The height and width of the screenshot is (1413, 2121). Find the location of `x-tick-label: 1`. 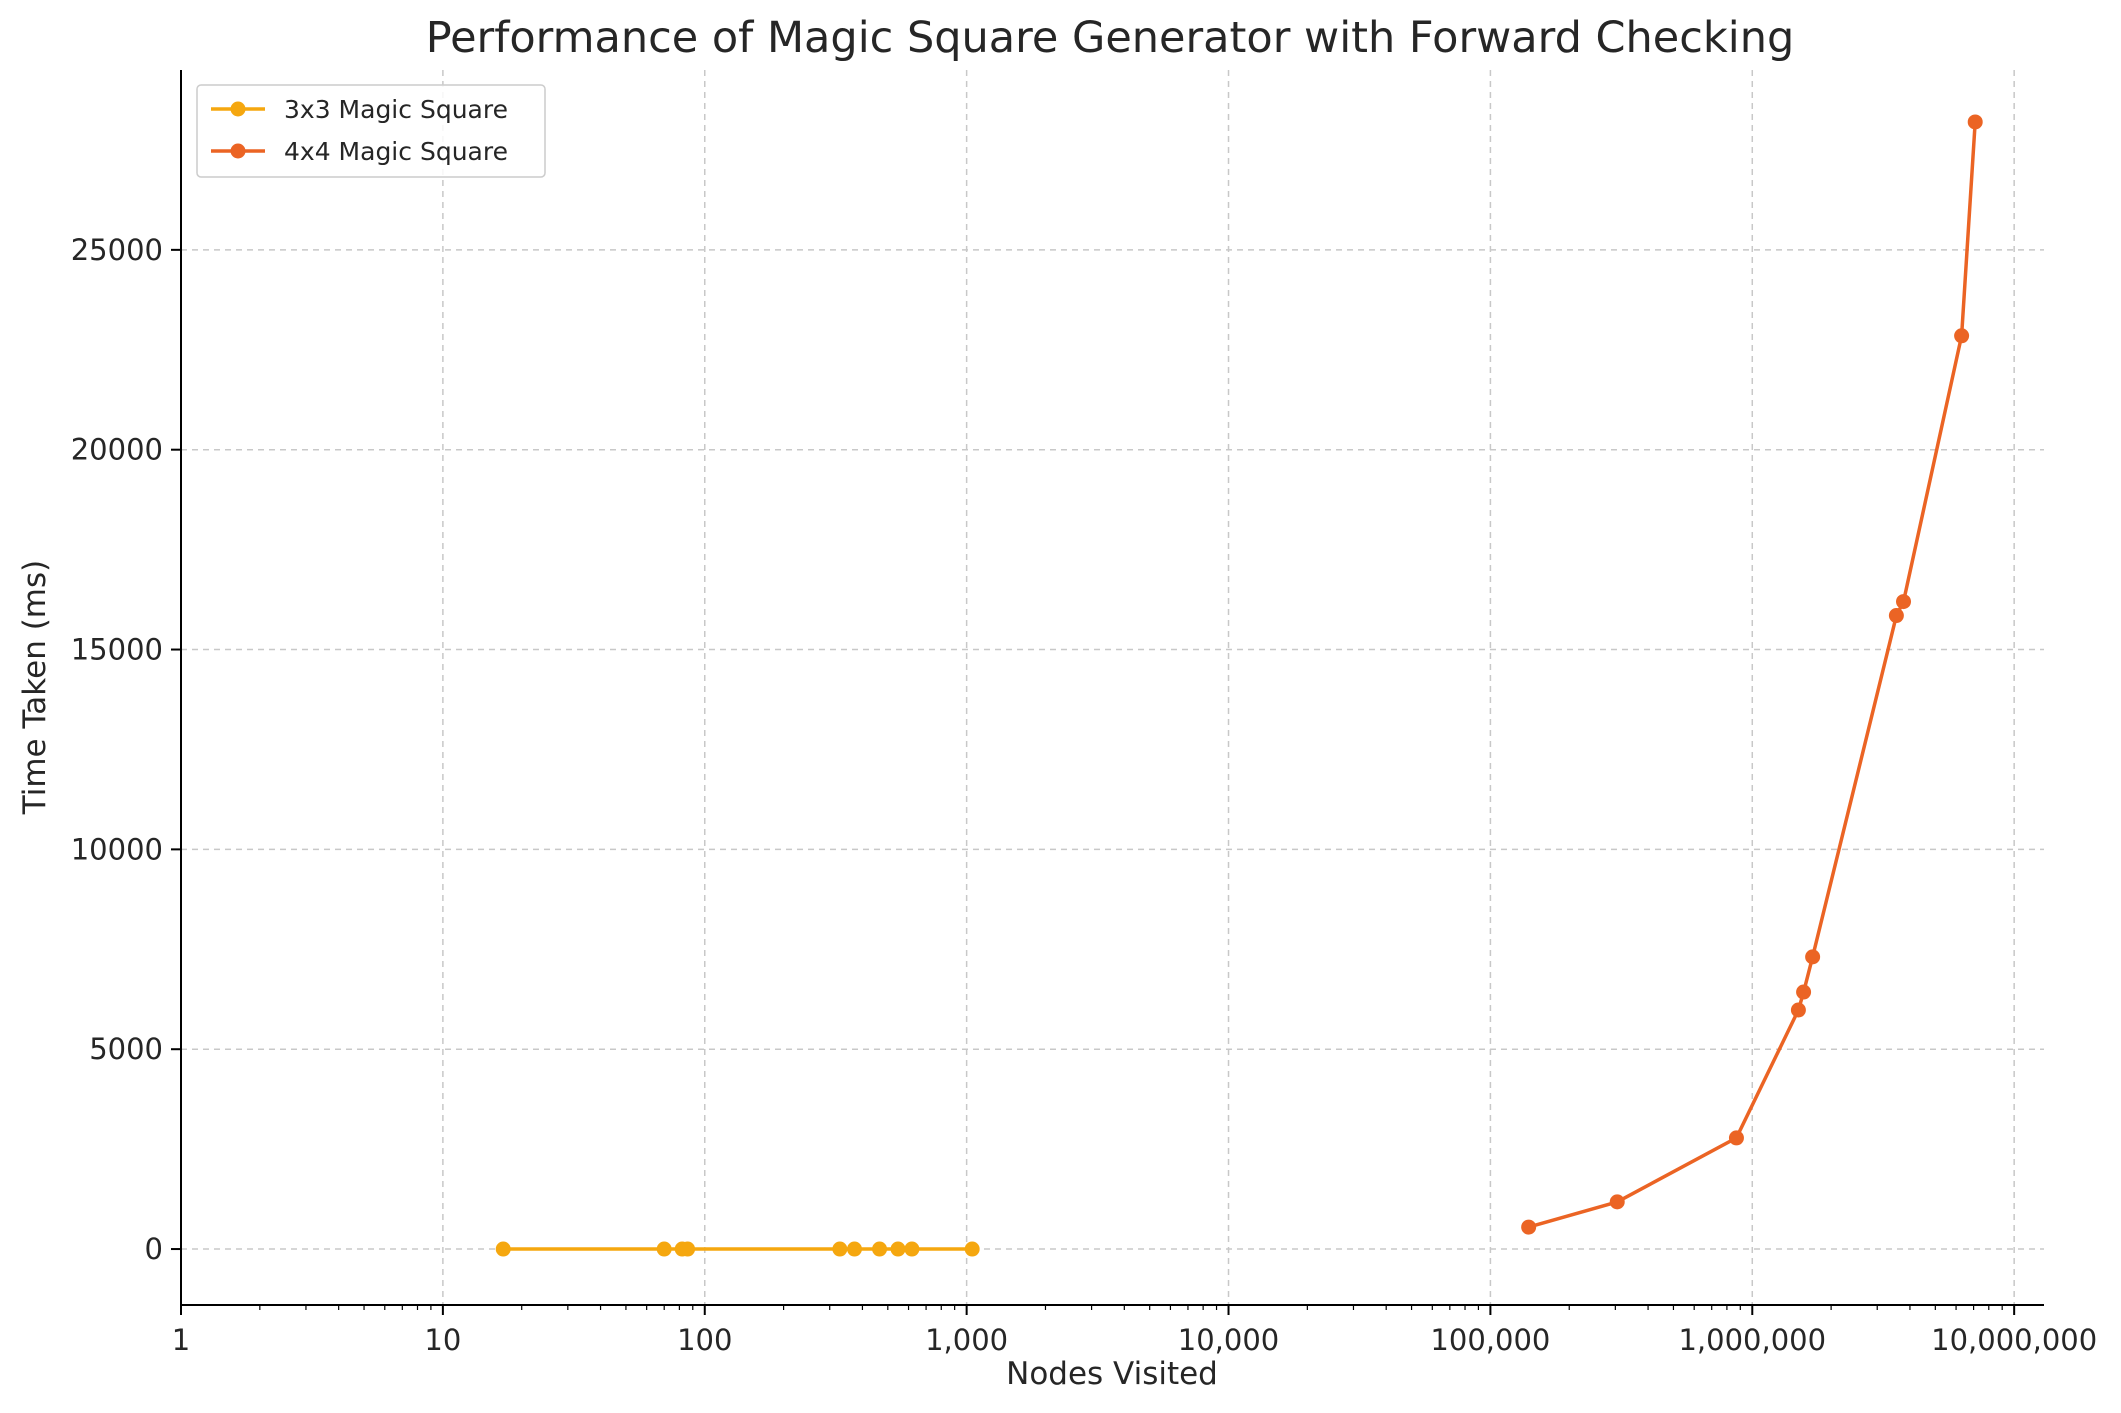

x-tick-label: 1 is located at coordinates (181, 1340).